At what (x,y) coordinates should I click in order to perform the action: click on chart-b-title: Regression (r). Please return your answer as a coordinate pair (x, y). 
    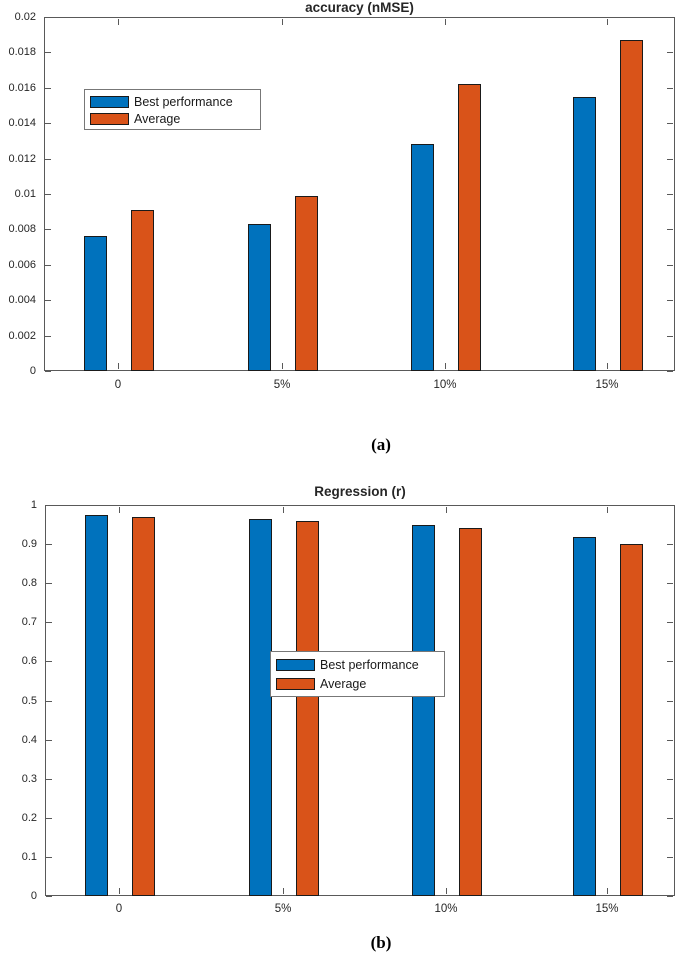
    Looking at the image, I should click on (360, 491).